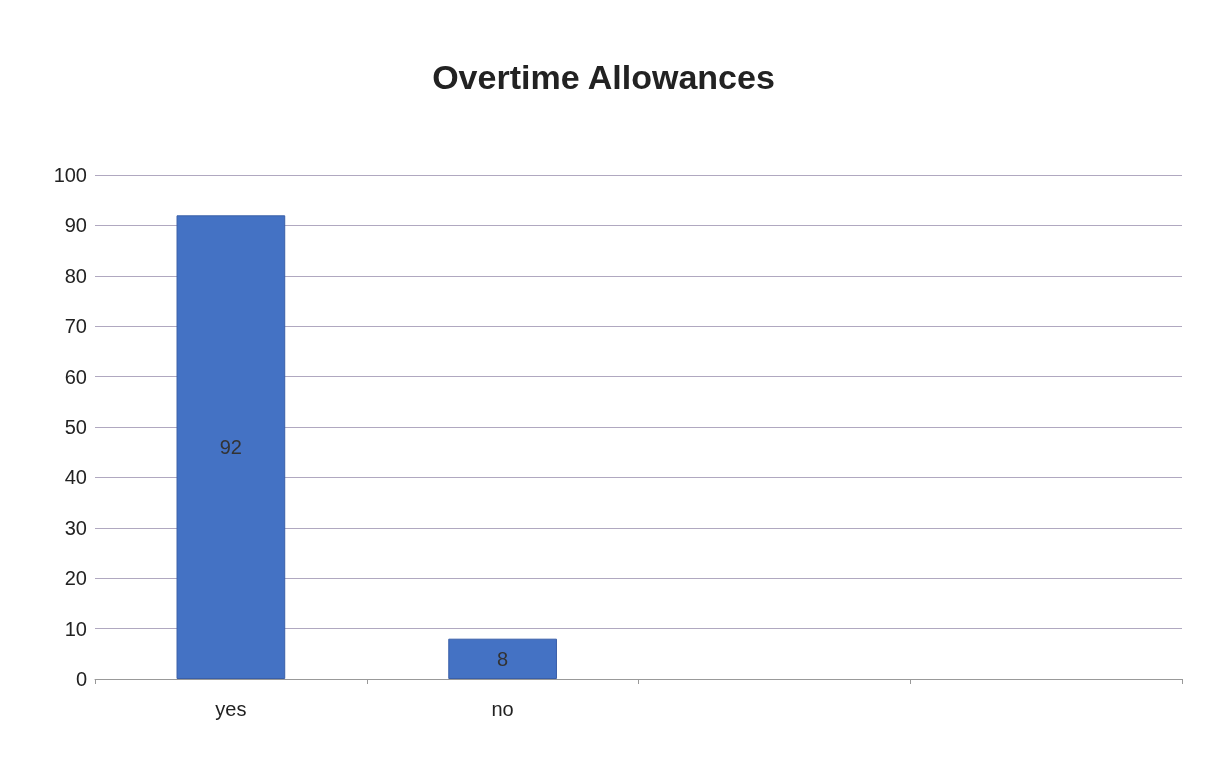 This screenshot has height=769, width=1207. Describe the element at coordinates (75, 427) in the screenshot. I see `y-tick-label: 50` at that location.